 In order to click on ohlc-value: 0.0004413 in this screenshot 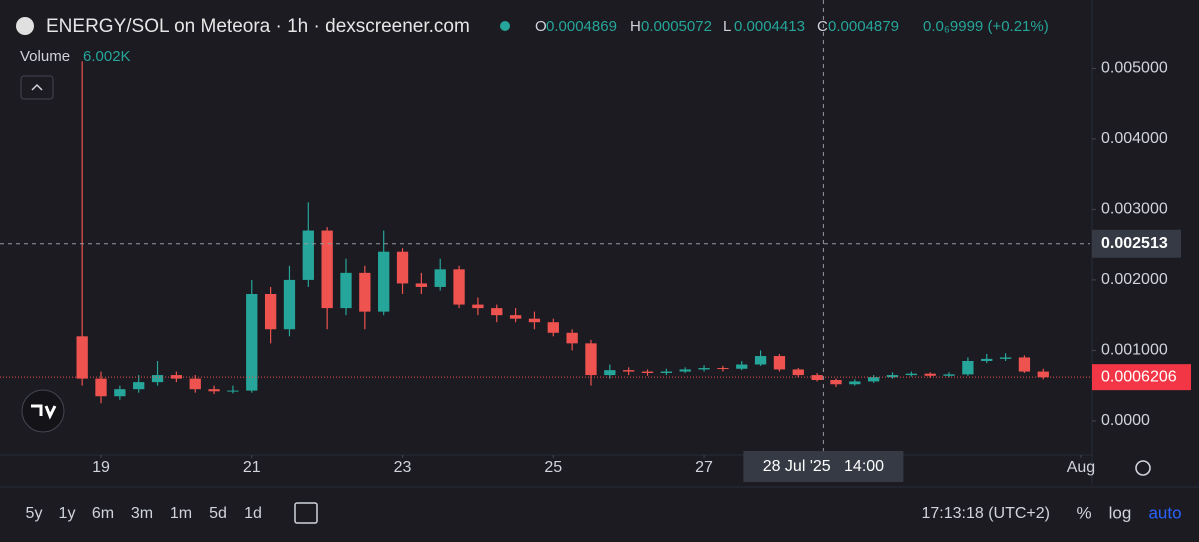, I will do `click(769, 26)`.